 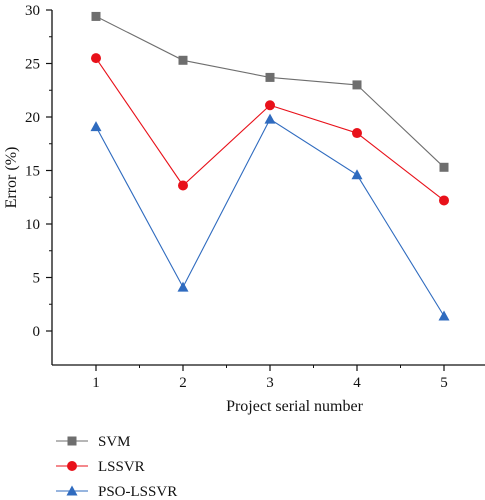 What do you see at coordinates (137, 492) in the screenshot?
I see `legend-label: PSO-LSSVR` at bounding box center [137, 492].